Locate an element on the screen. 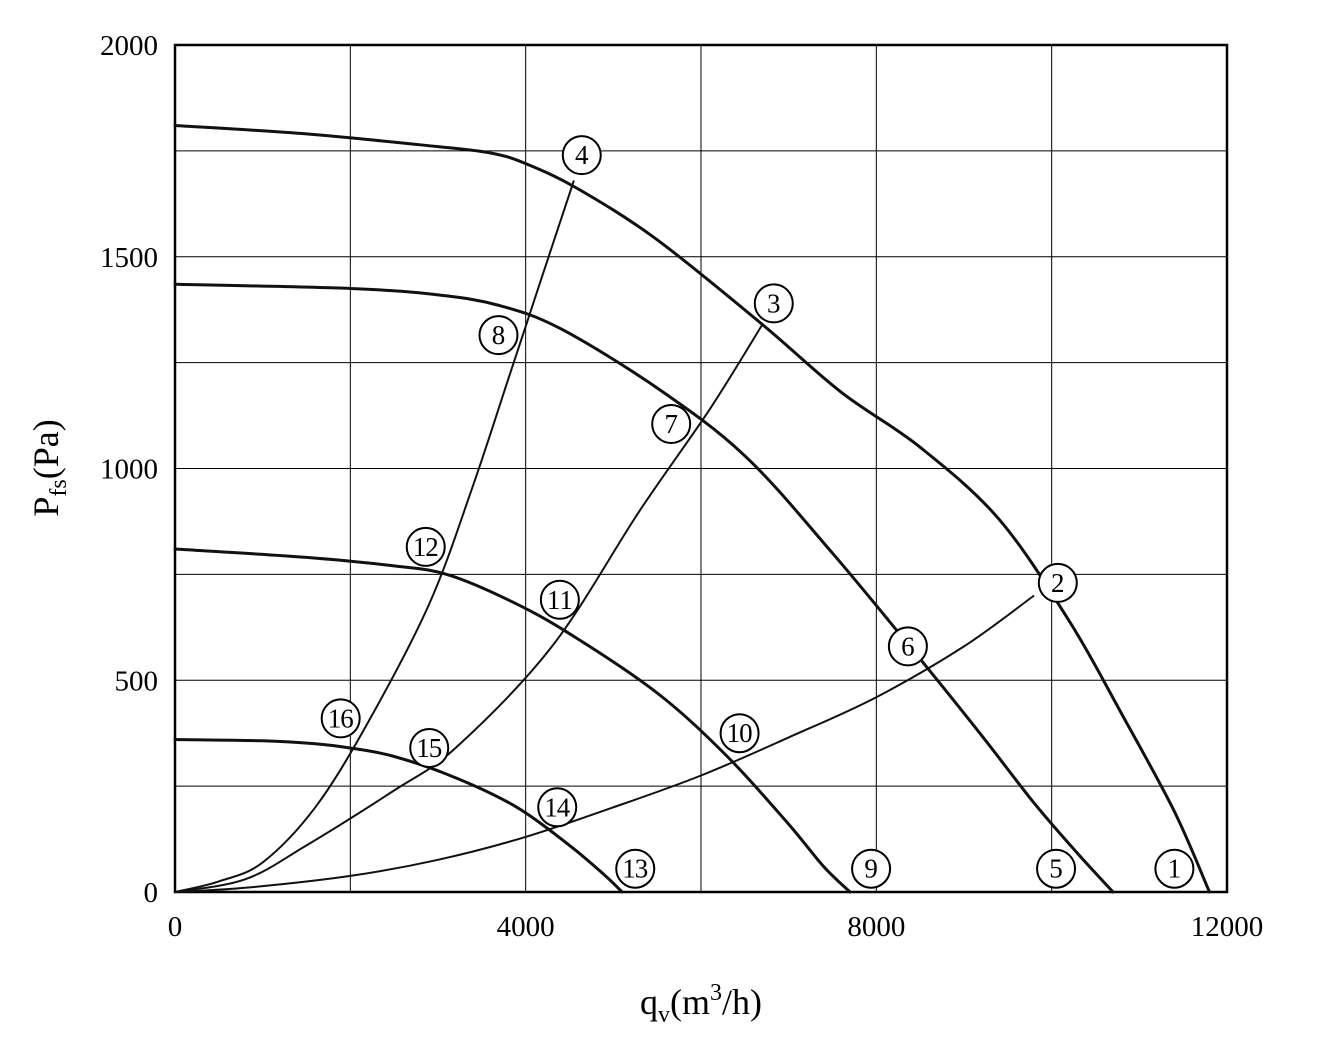 The width and height of the screenshot is (1319, 1053). y-tick-label: 0 is located at coordinates (151, 893).